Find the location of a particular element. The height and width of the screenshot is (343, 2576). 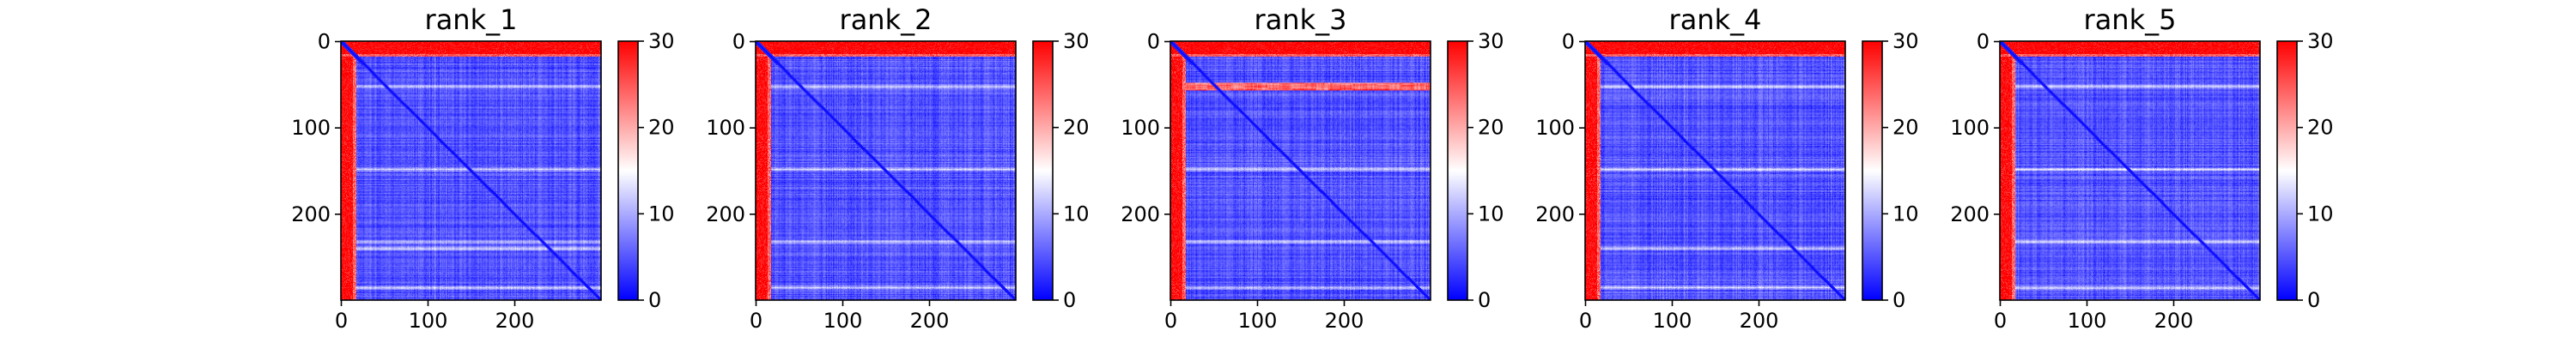

heatmap-panel: rank_2 0 100 200 0 100 200 0 10 20 30 is located at coordinates (897, 168).